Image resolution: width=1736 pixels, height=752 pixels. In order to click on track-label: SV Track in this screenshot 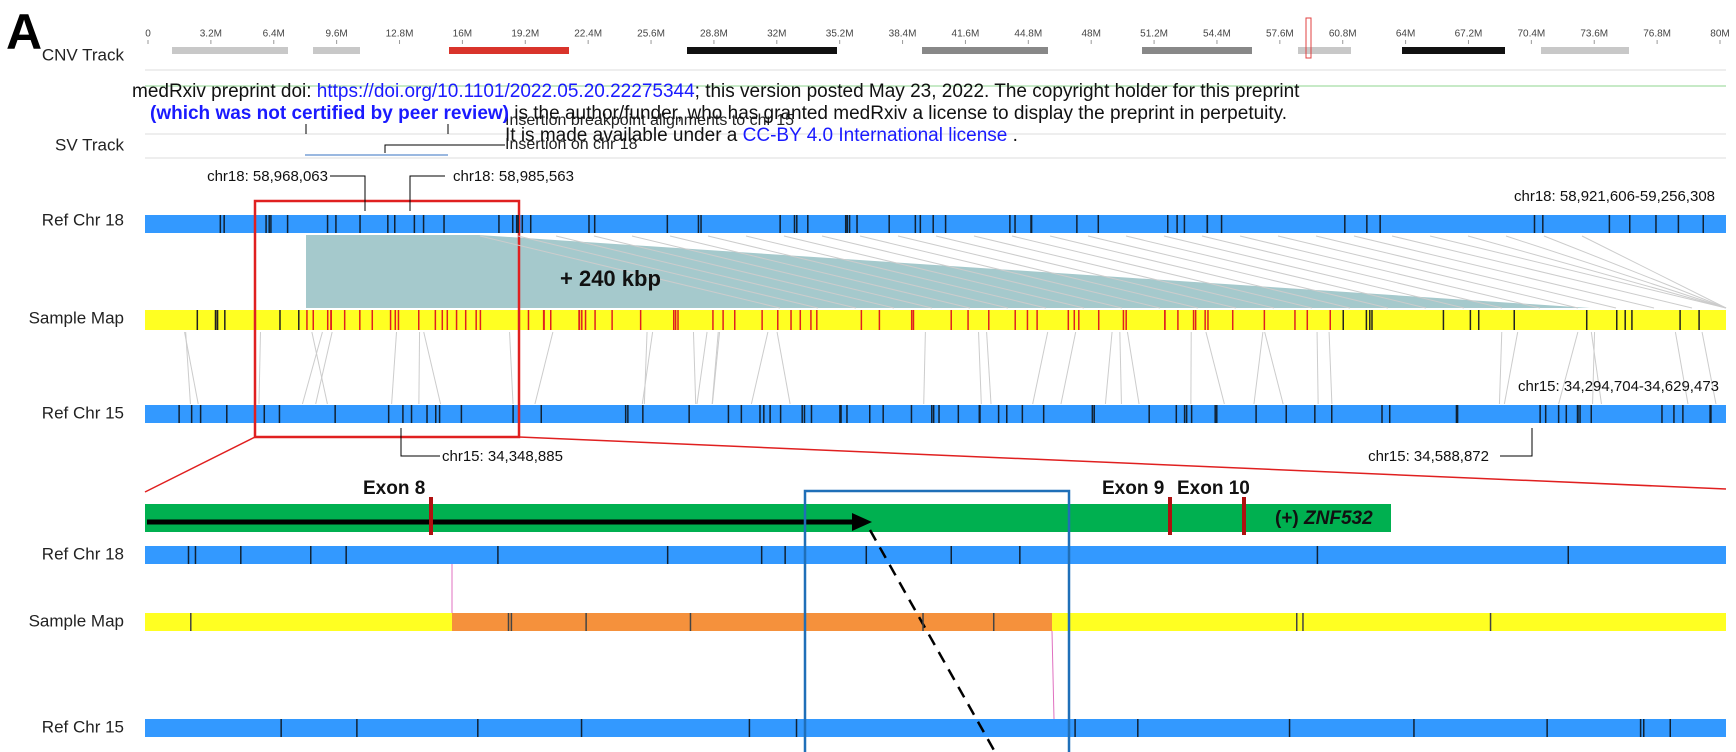, I will do `click(89, 144)`.